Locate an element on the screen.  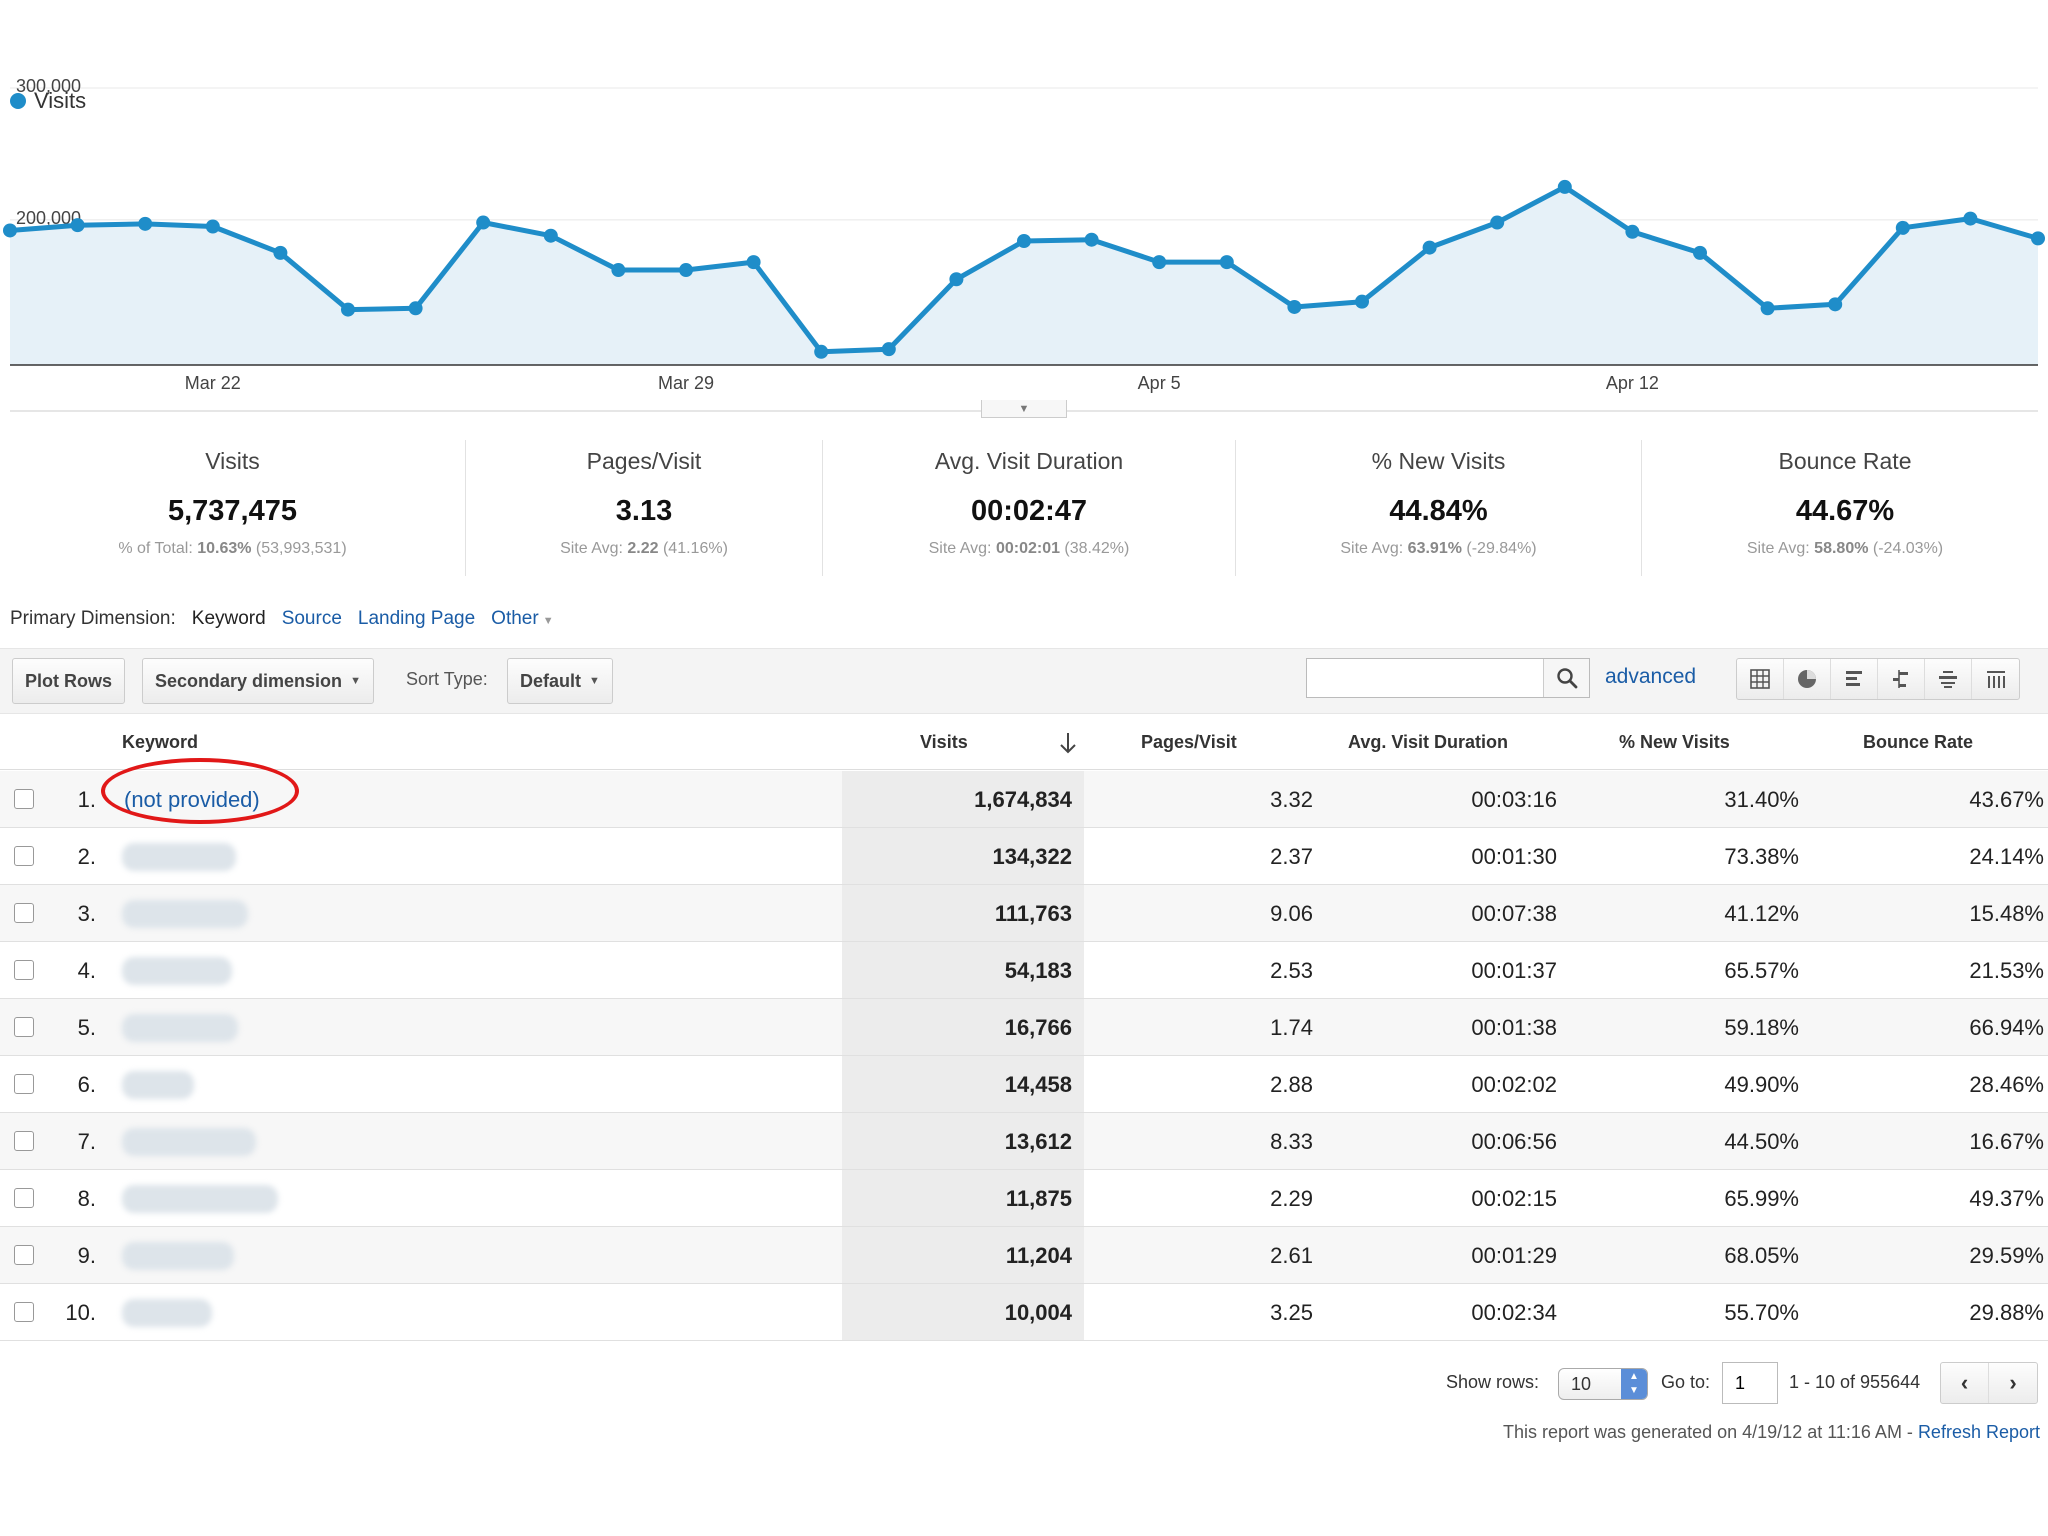
scorecard-label: Bounce Rate is located at coordinates (1845, 461).